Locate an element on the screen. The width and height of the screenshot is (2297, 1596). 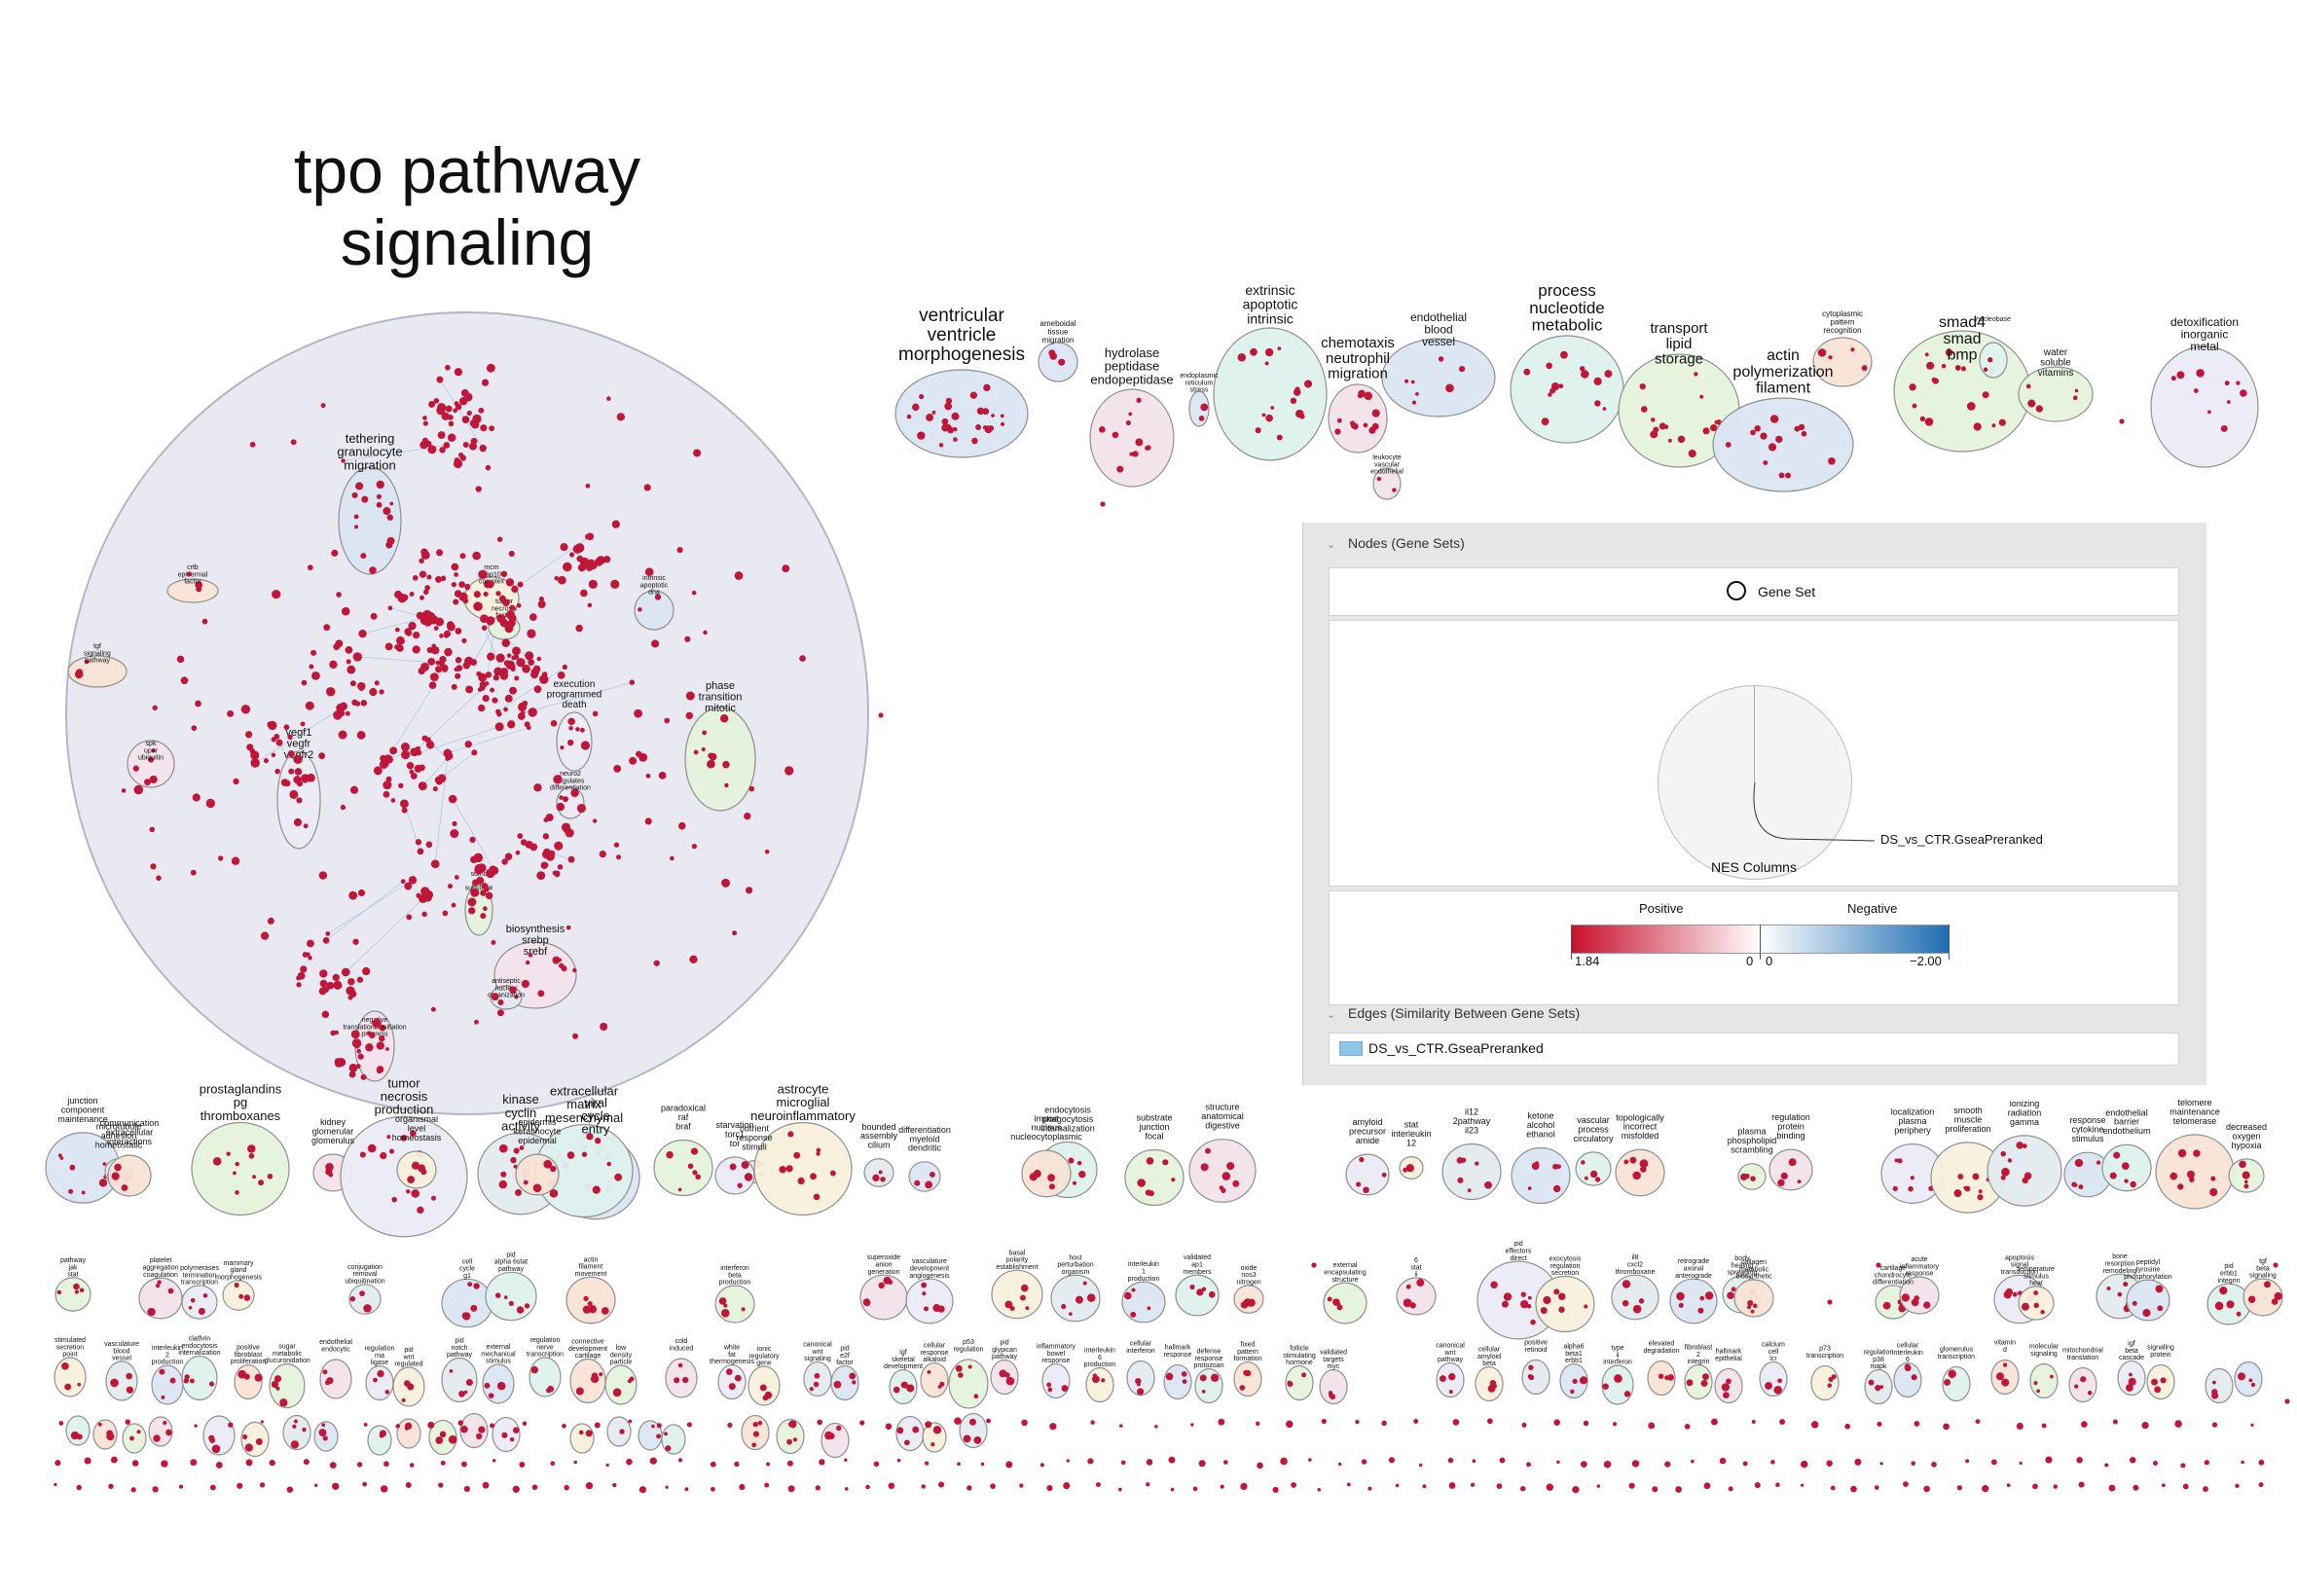
cluster-label: process nucleotide metabolic is located at coordinates (1567, 308).